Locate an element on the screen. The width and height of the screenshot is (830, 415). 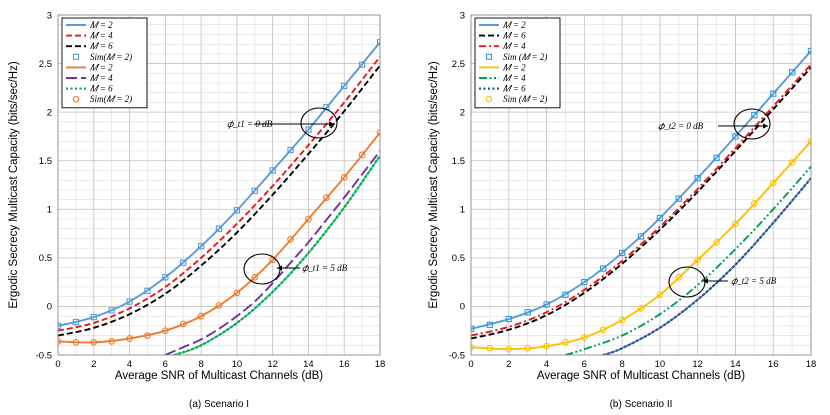
x-tick-label: 4 is located at coordinates (129, 364).